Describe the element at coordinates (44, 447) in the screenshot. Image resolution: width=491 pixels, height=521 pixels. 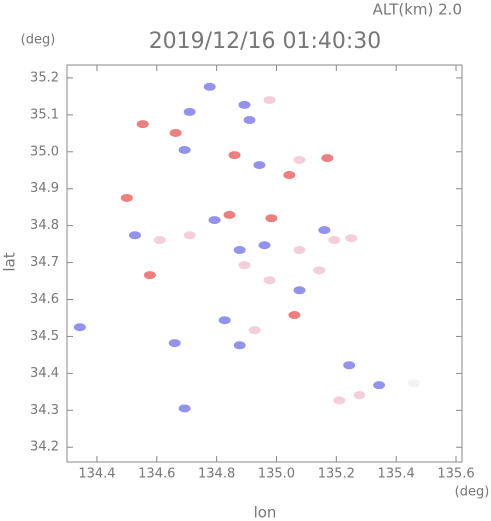
I see `y-tick-label: 34.2` at that location.